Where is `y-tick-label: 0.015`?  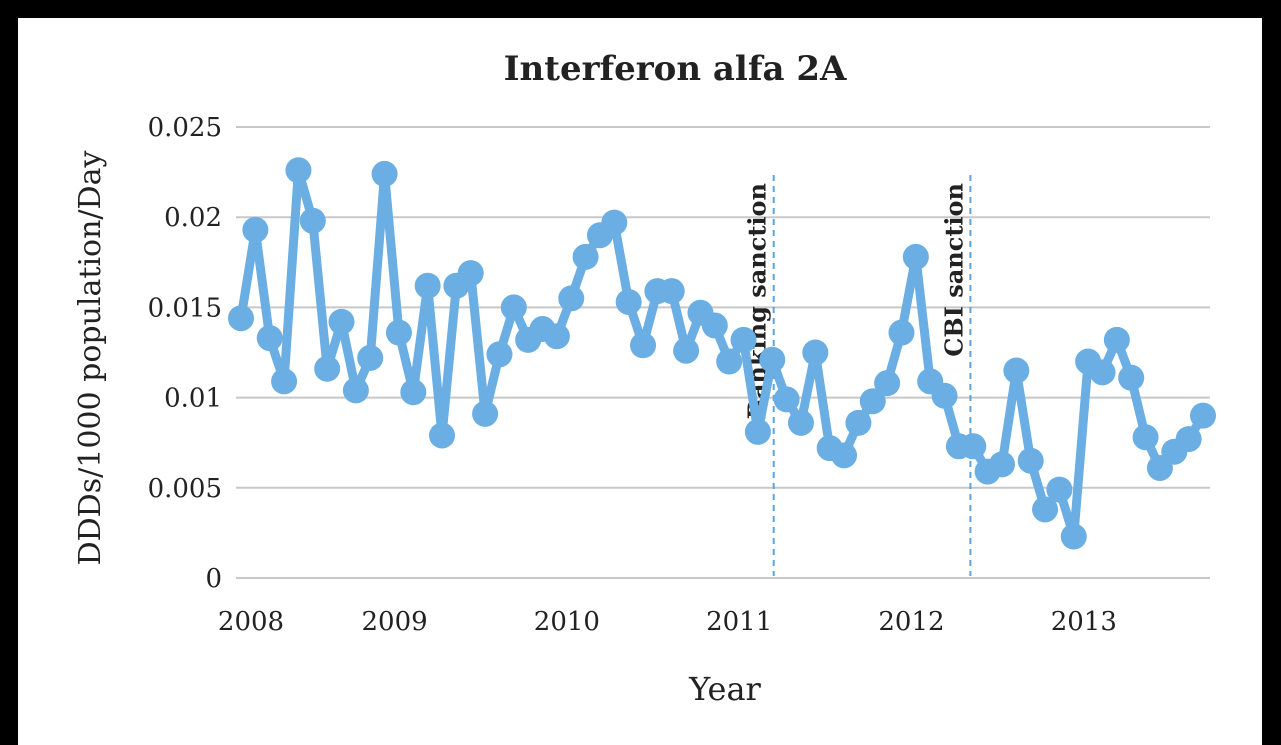 y-tick-label: 0.015 is located at coordinates (185, 308).